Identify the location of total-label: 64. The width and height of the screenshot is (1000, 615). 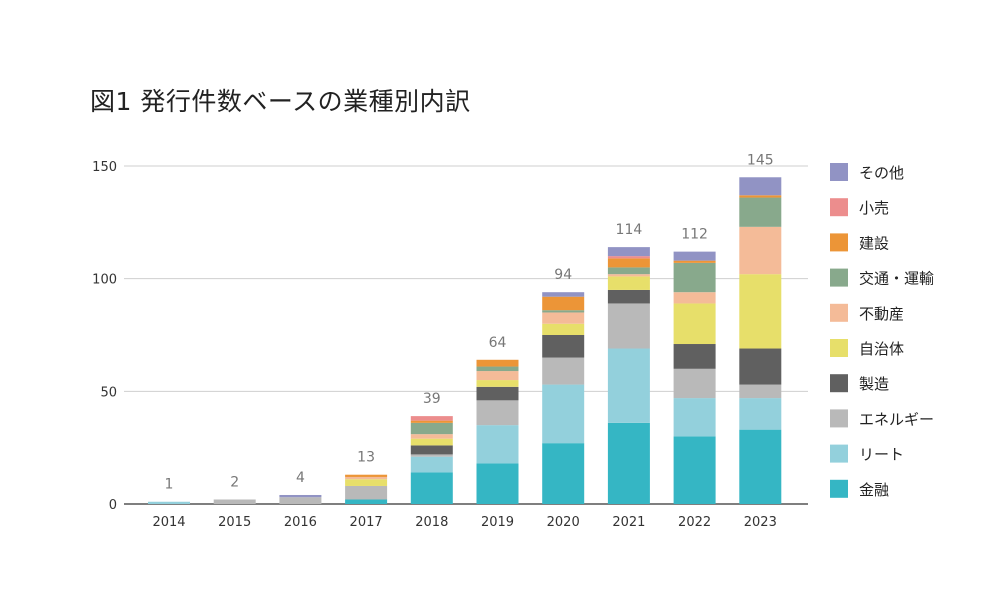
(498, 343).